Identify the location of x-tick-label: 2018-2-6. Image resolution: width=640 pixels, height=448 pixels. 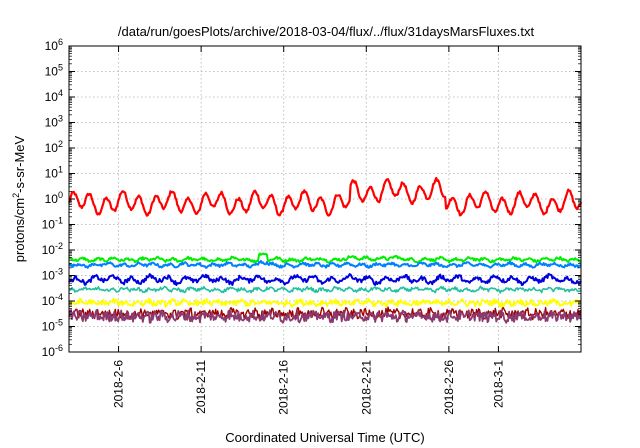
(119, 384).